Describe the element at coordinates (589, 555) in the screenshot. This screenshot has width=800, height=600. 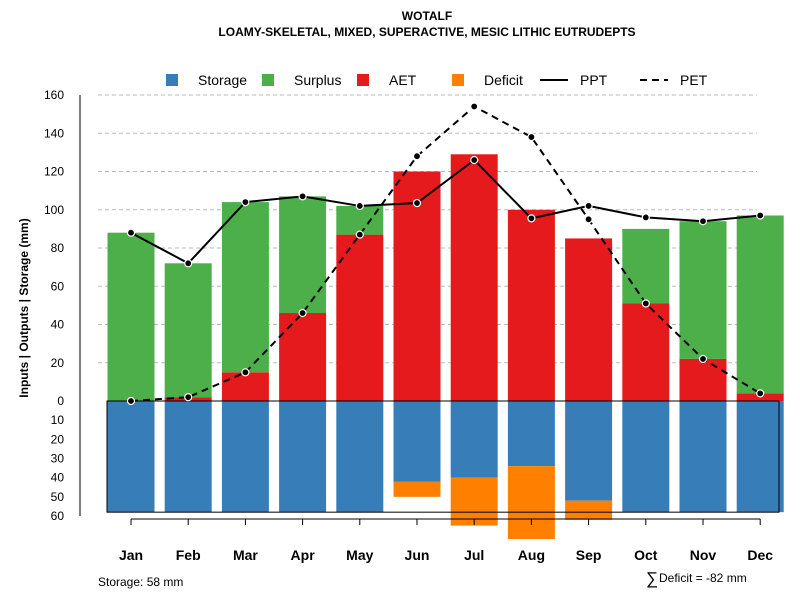
I see `x-tick-label: Sep` at that location.